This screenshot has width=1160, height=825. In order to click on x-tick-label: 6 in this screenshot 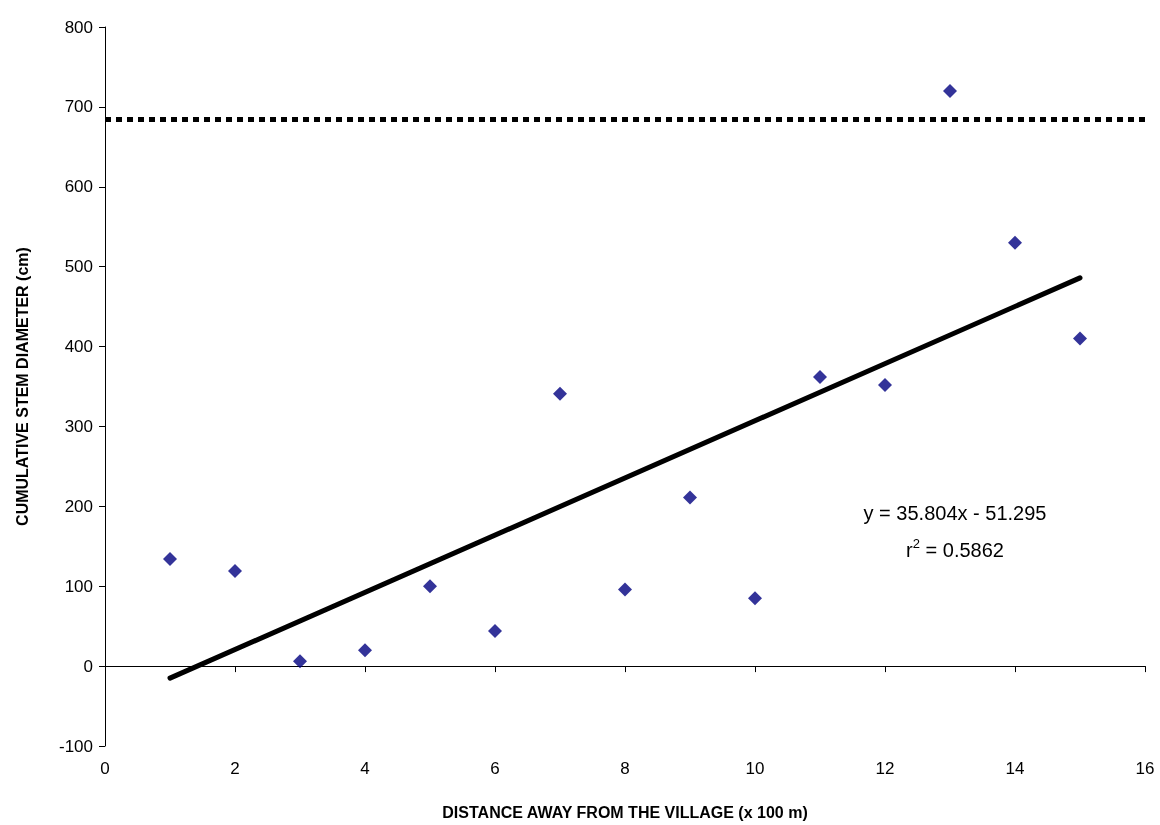, I will do `click(495, 768)`.